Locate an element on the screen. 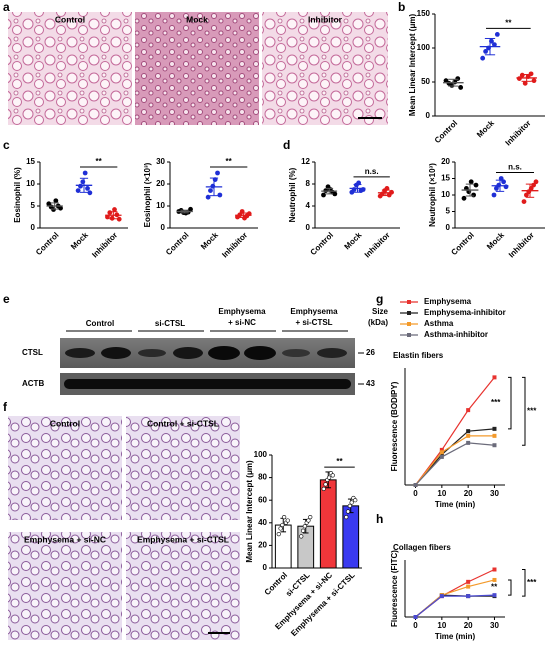 The image size is (558, 650). group-label: + si-NC is located at coordinates (242, 322).